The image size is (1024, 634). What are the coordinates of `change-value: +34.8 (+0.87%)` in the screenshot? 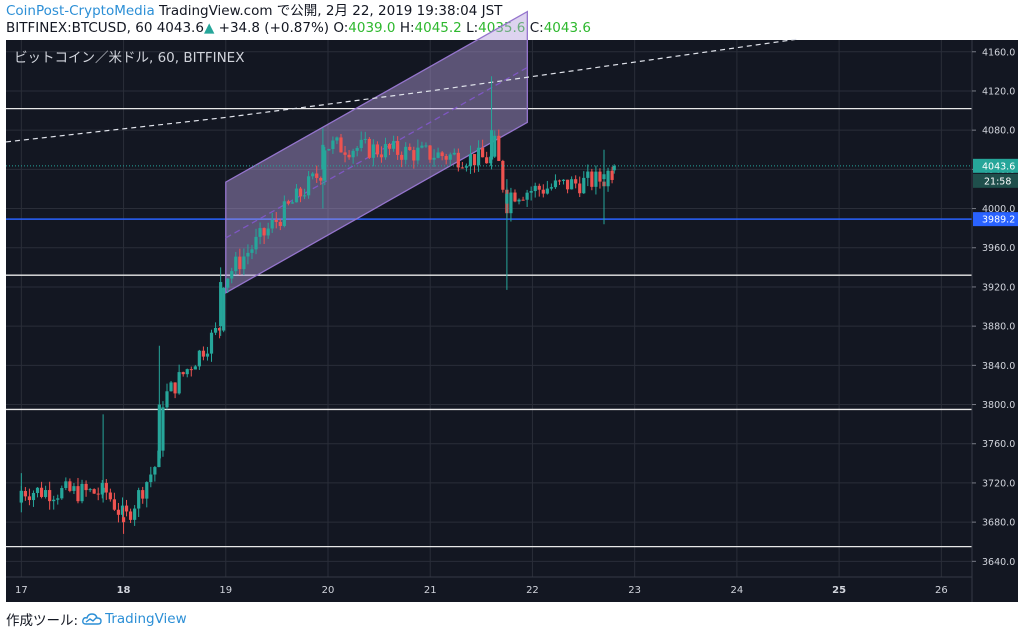 It's located at (274, 28).